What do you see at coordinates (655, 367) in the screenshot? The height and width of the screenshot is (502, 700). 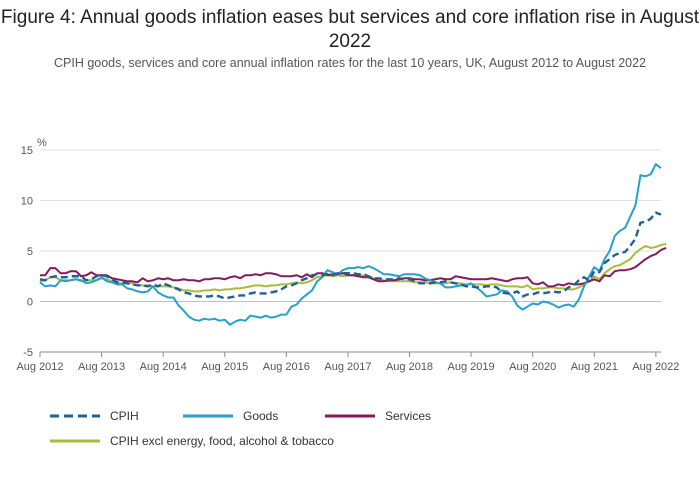 I see `x-tick-label: Aug 2022` at bounding box center [655, 367].